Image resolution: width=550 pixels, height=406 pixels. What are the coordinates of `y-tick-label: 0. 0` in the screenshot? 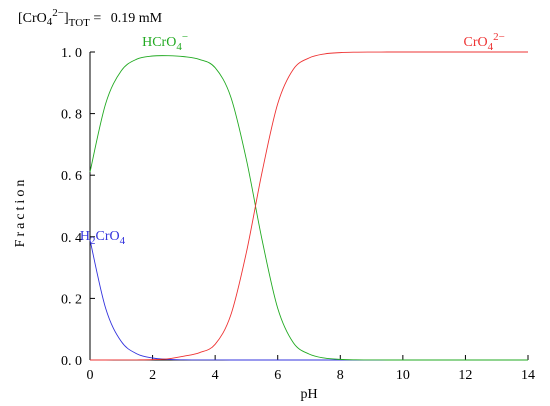 It's located at (71, 361).